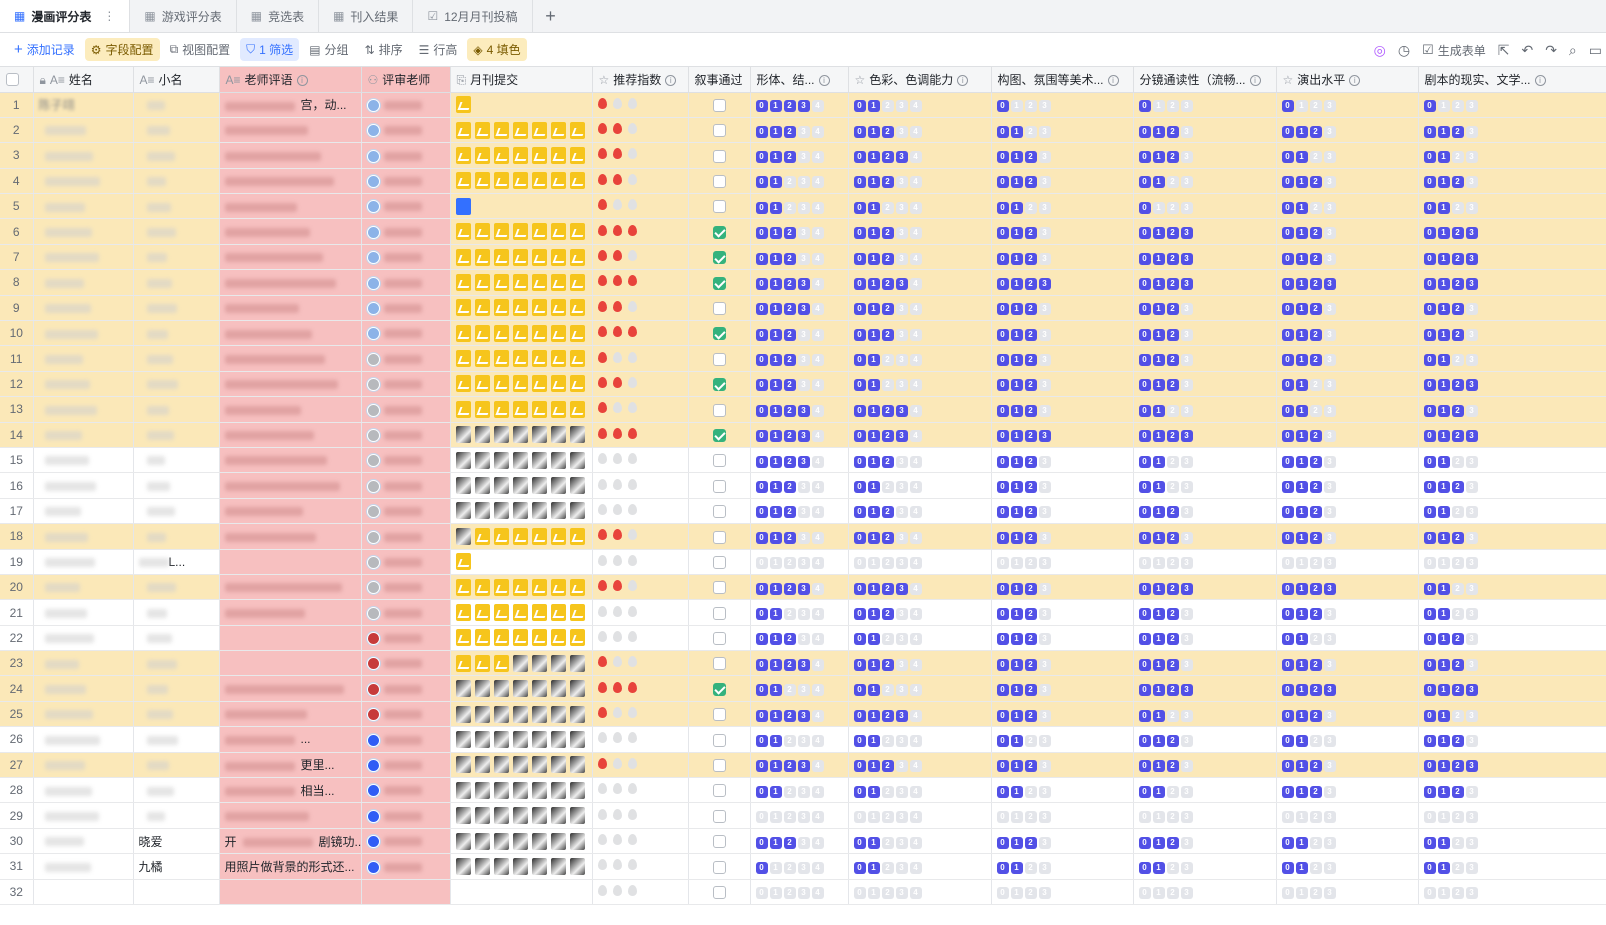  What do you see at coordinates (1512, 80) in the screenshot?
I see `col-header-script: 剧本的现实、文学... i` at bounding box center [1512, 80].